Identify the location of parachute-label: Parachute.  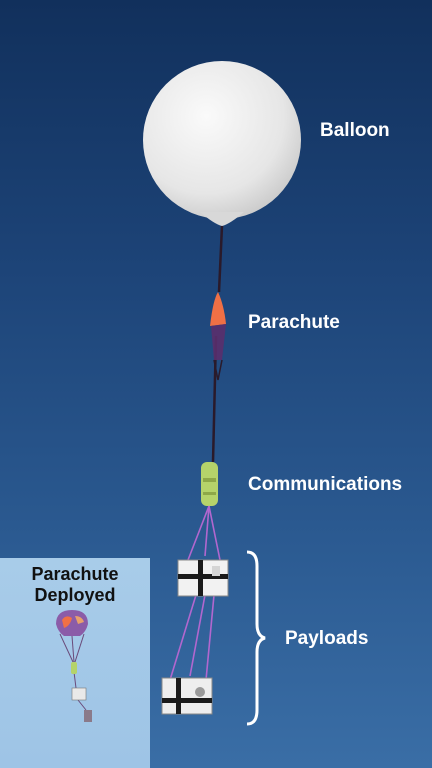
(294, 322).